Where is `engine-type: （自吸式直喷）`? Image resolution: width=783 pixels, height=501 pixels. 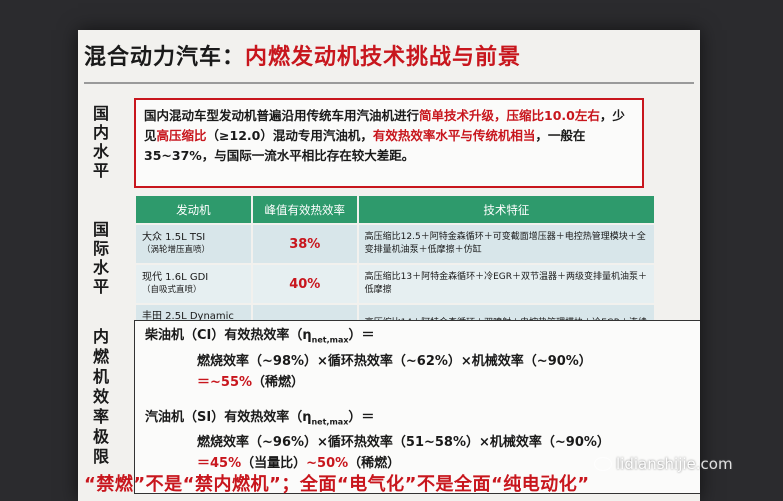
engine-type: （自吸式直喷） is located at coordinates (172, 290).